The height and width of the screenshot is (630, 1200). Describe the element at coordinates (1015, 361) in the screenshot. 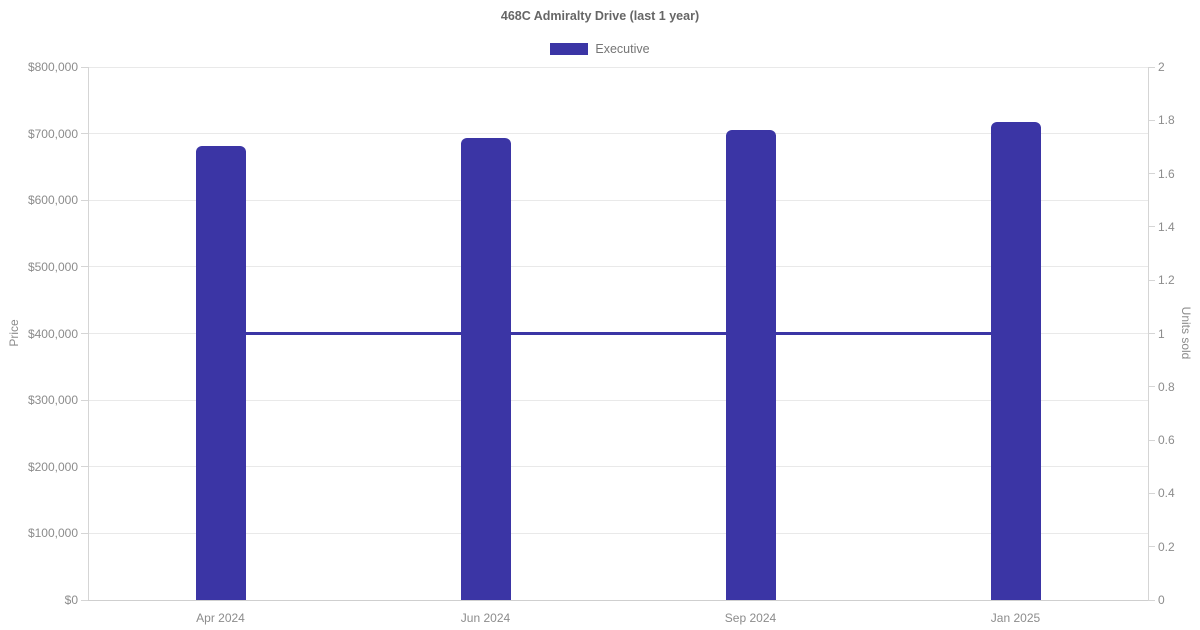

I see `bar-jan-2025` at that location.